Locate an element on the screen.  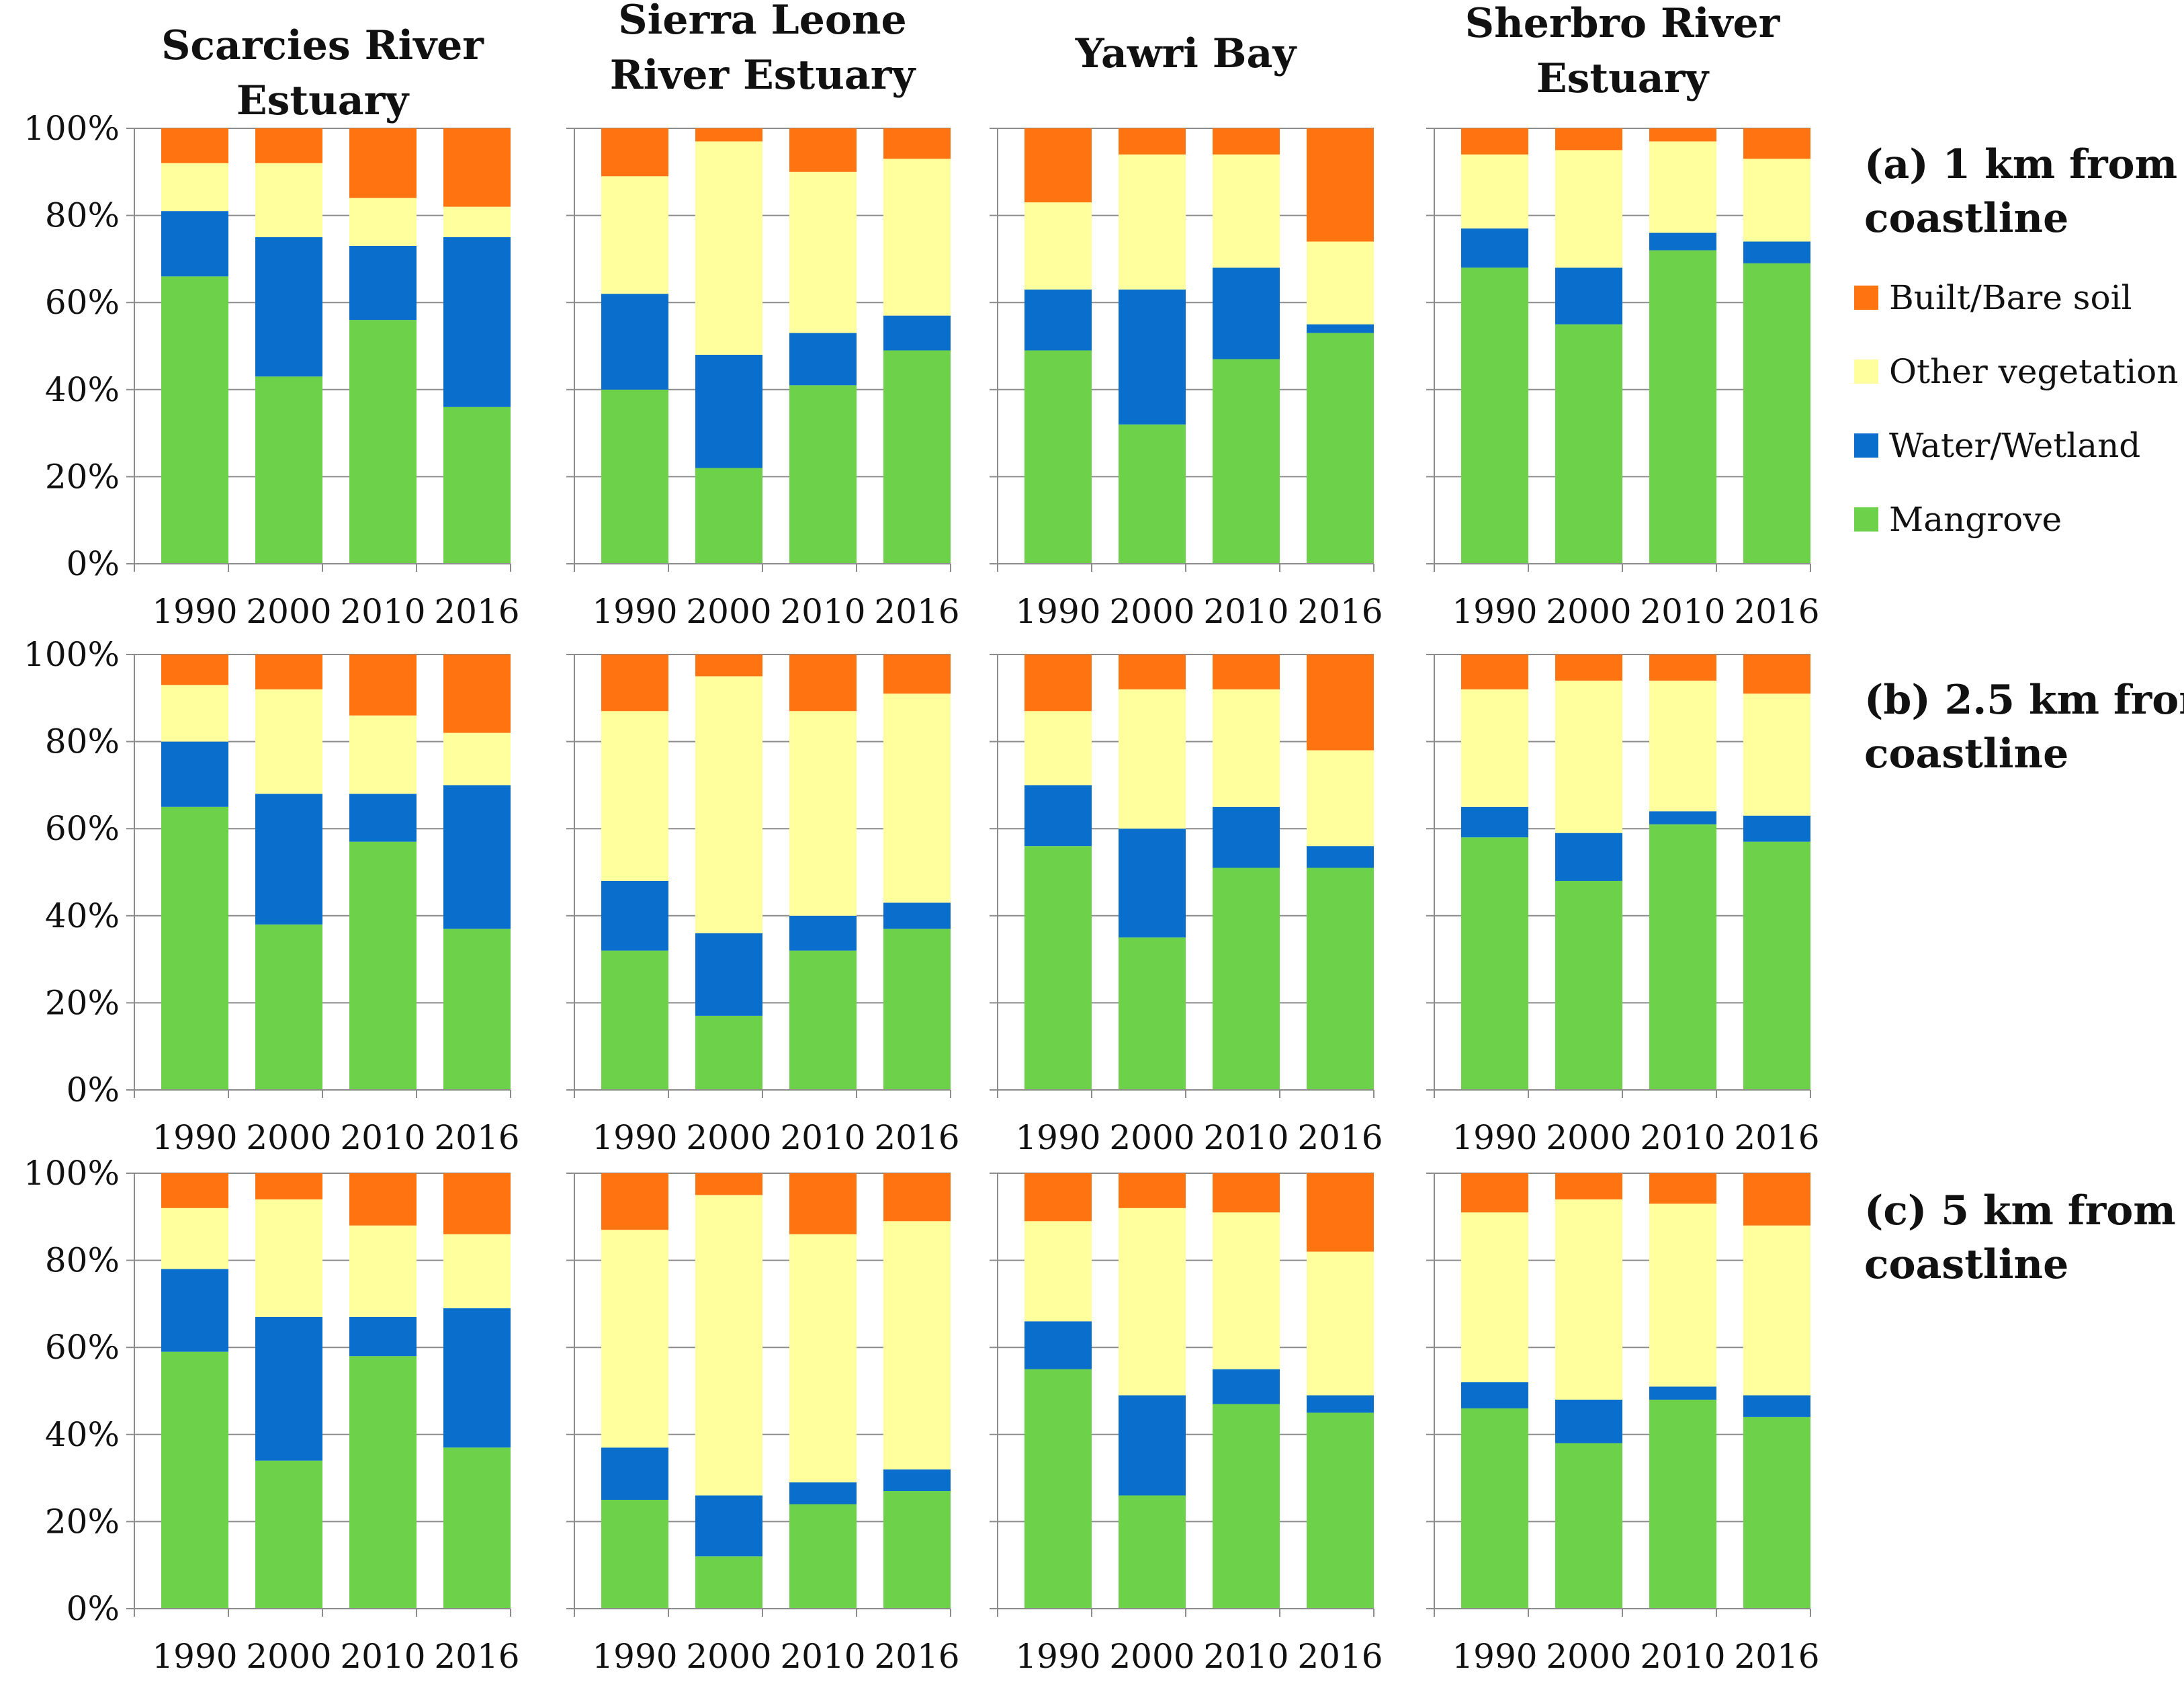
row-label: (c) 5 km from is located at coordinates (2020, 1210).